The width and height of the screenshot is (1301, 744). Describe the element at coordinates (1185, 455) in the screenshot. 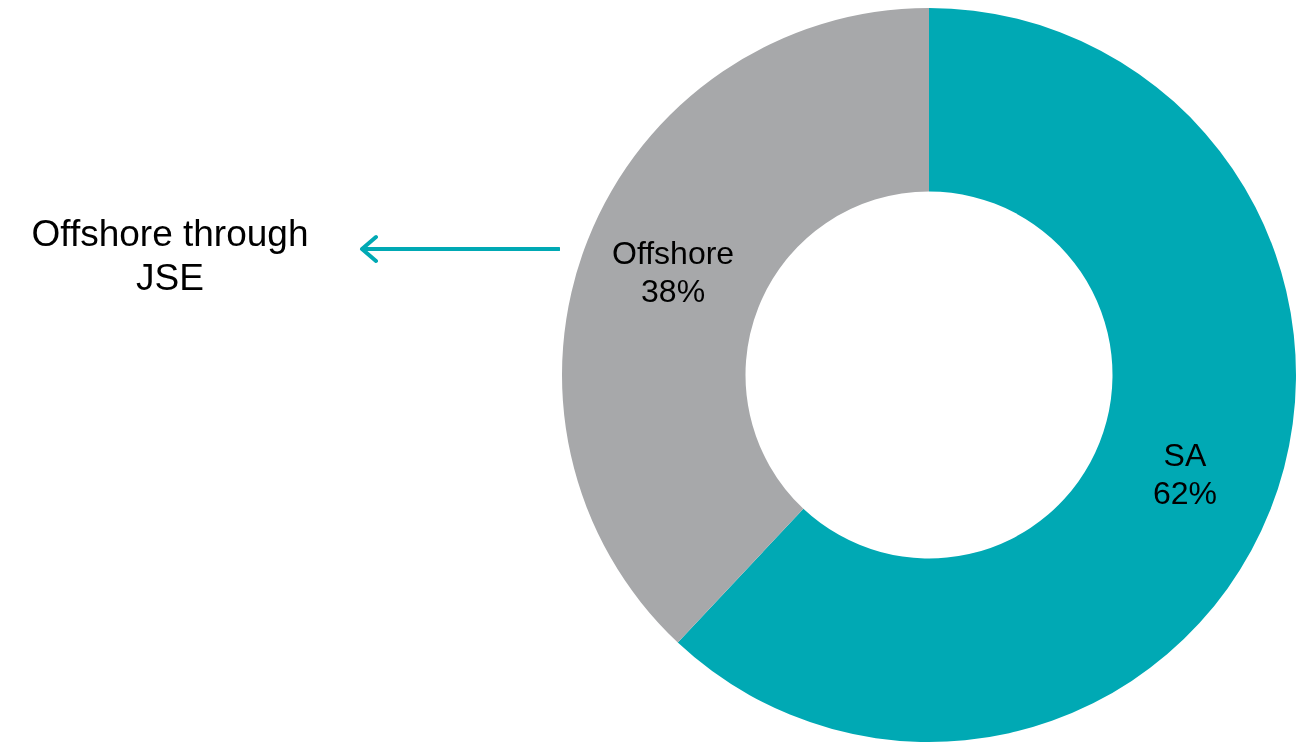

I see `slice-label: SA` at that location.